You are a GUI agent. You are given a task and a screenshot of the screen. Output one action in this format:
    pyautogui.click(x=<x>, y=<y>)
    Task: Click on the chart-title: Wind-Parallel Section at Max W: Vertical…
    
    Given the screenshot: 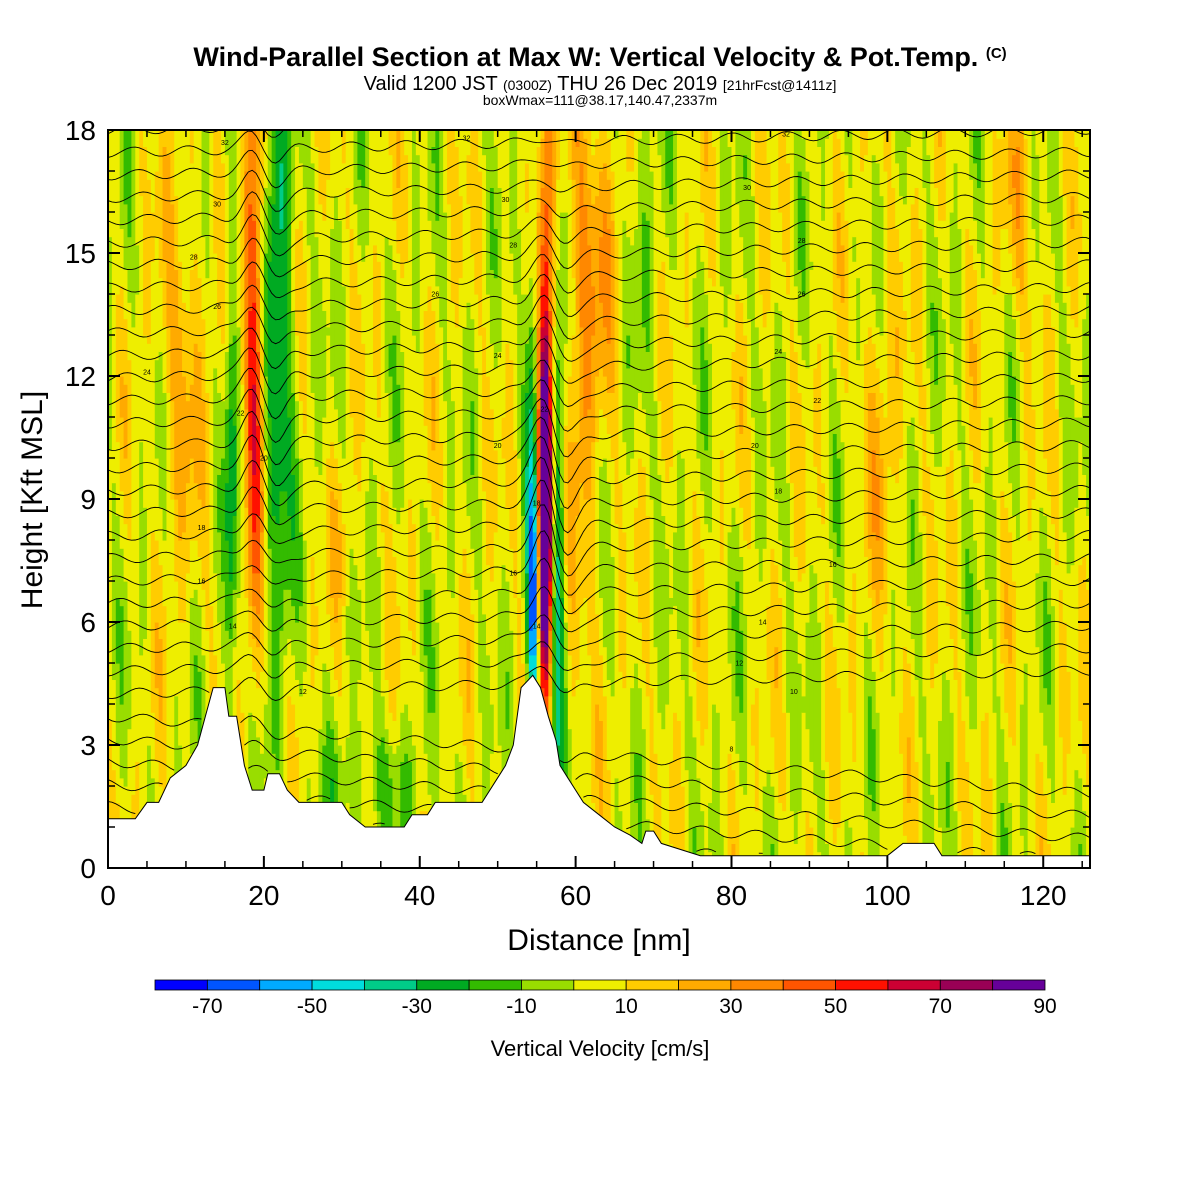 What is the action you would take?
    pyautogui.click(x=600, y=57)
    